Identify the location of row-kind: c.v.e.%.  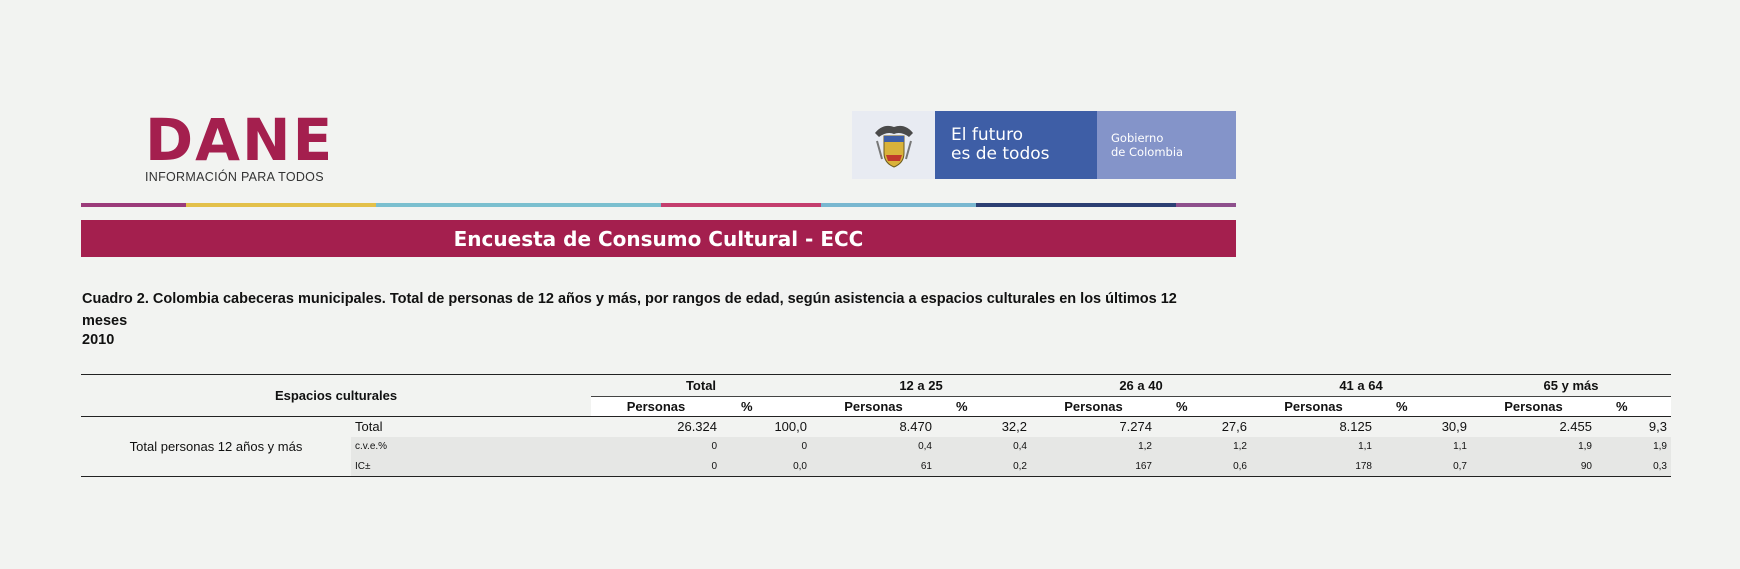
(371, 446).